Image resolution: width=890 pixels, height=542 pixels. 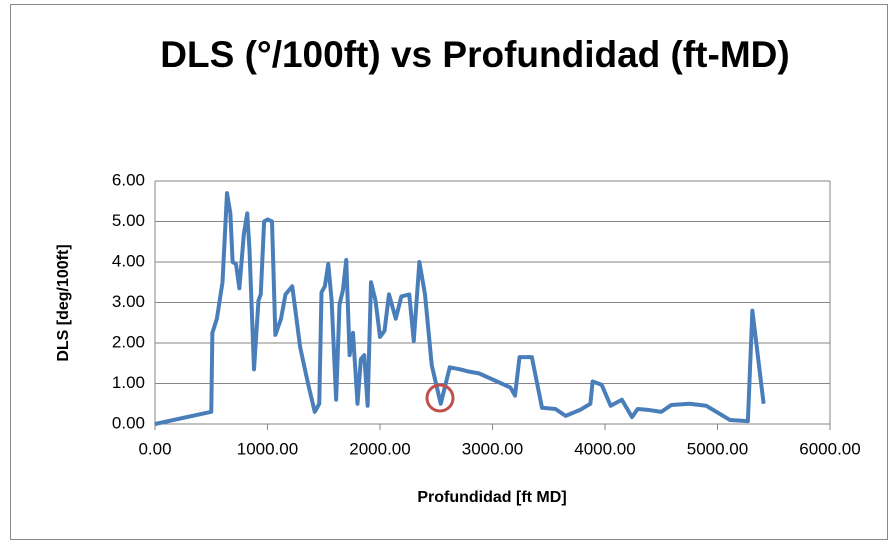 What do you see at coordinates (492, 448) in the screenshot?
I see `x-tick-label: 3000.00` at bounding box center [492, 448].